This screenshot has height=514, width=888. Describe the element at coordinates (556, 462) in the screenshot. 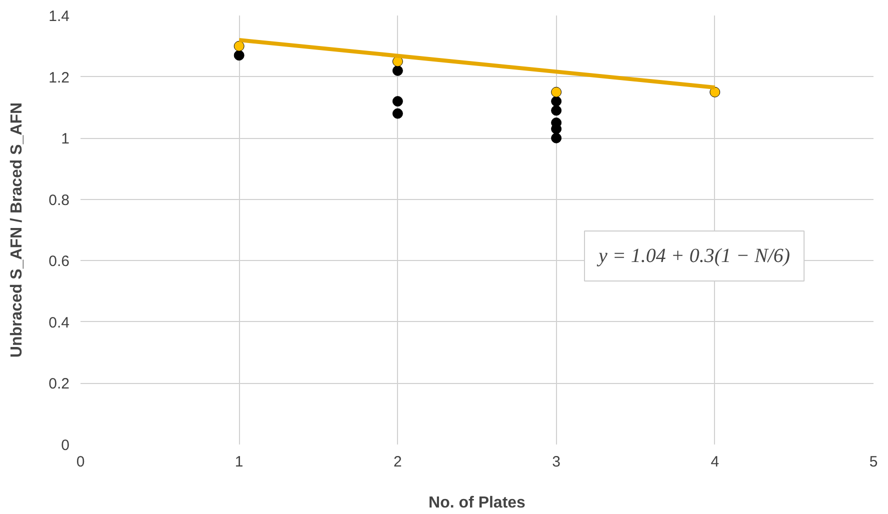

I see `x-tick-label: 3` at that location.